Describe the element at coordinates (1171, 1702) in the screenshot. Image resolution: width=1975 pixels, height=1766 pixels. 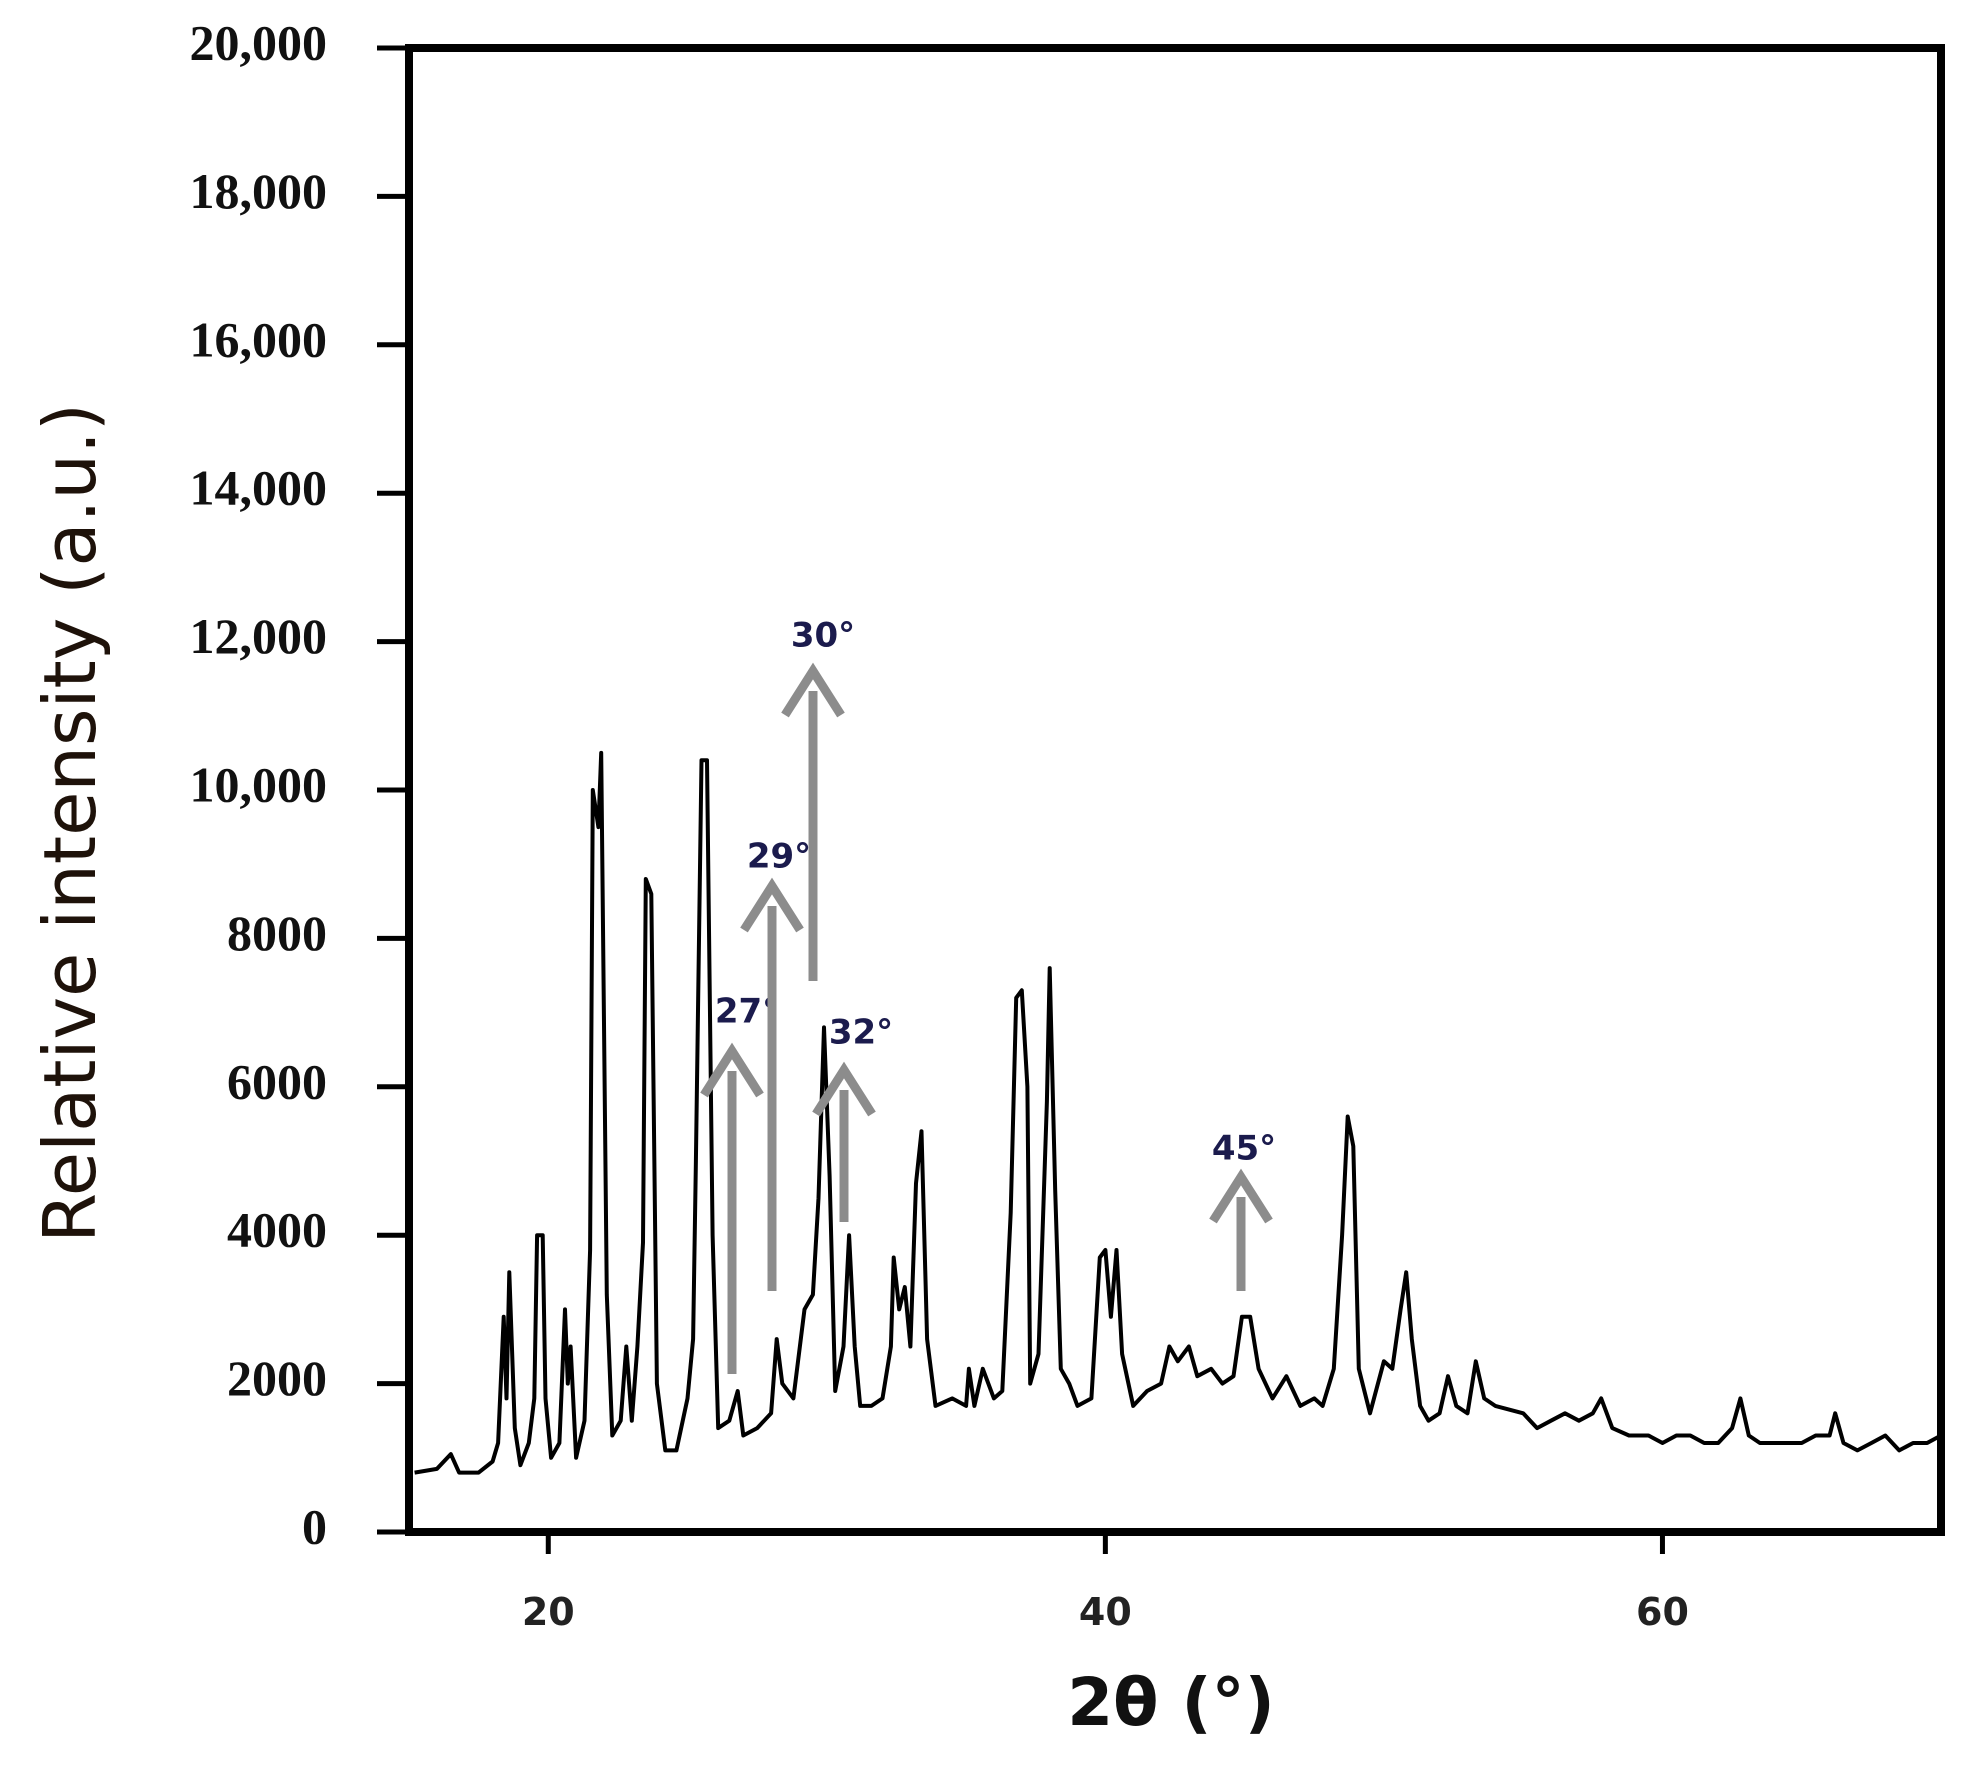
I see `x-axis-title: 2θ (°)` at that location.